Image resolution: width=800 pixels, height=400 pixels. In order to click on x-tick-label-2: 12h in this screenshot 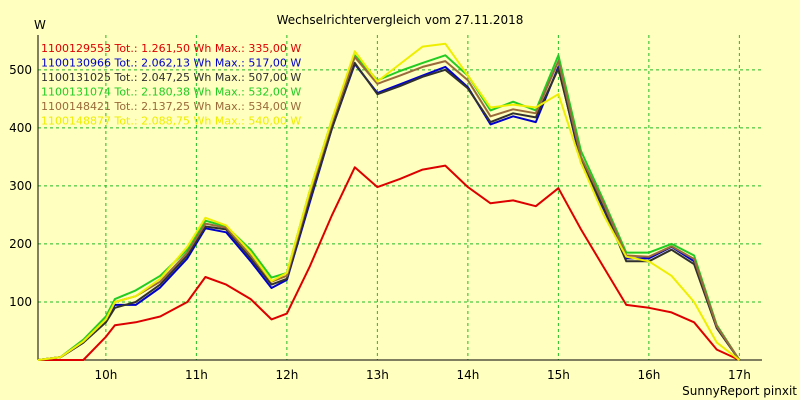, I will do `click(286, 375)`.